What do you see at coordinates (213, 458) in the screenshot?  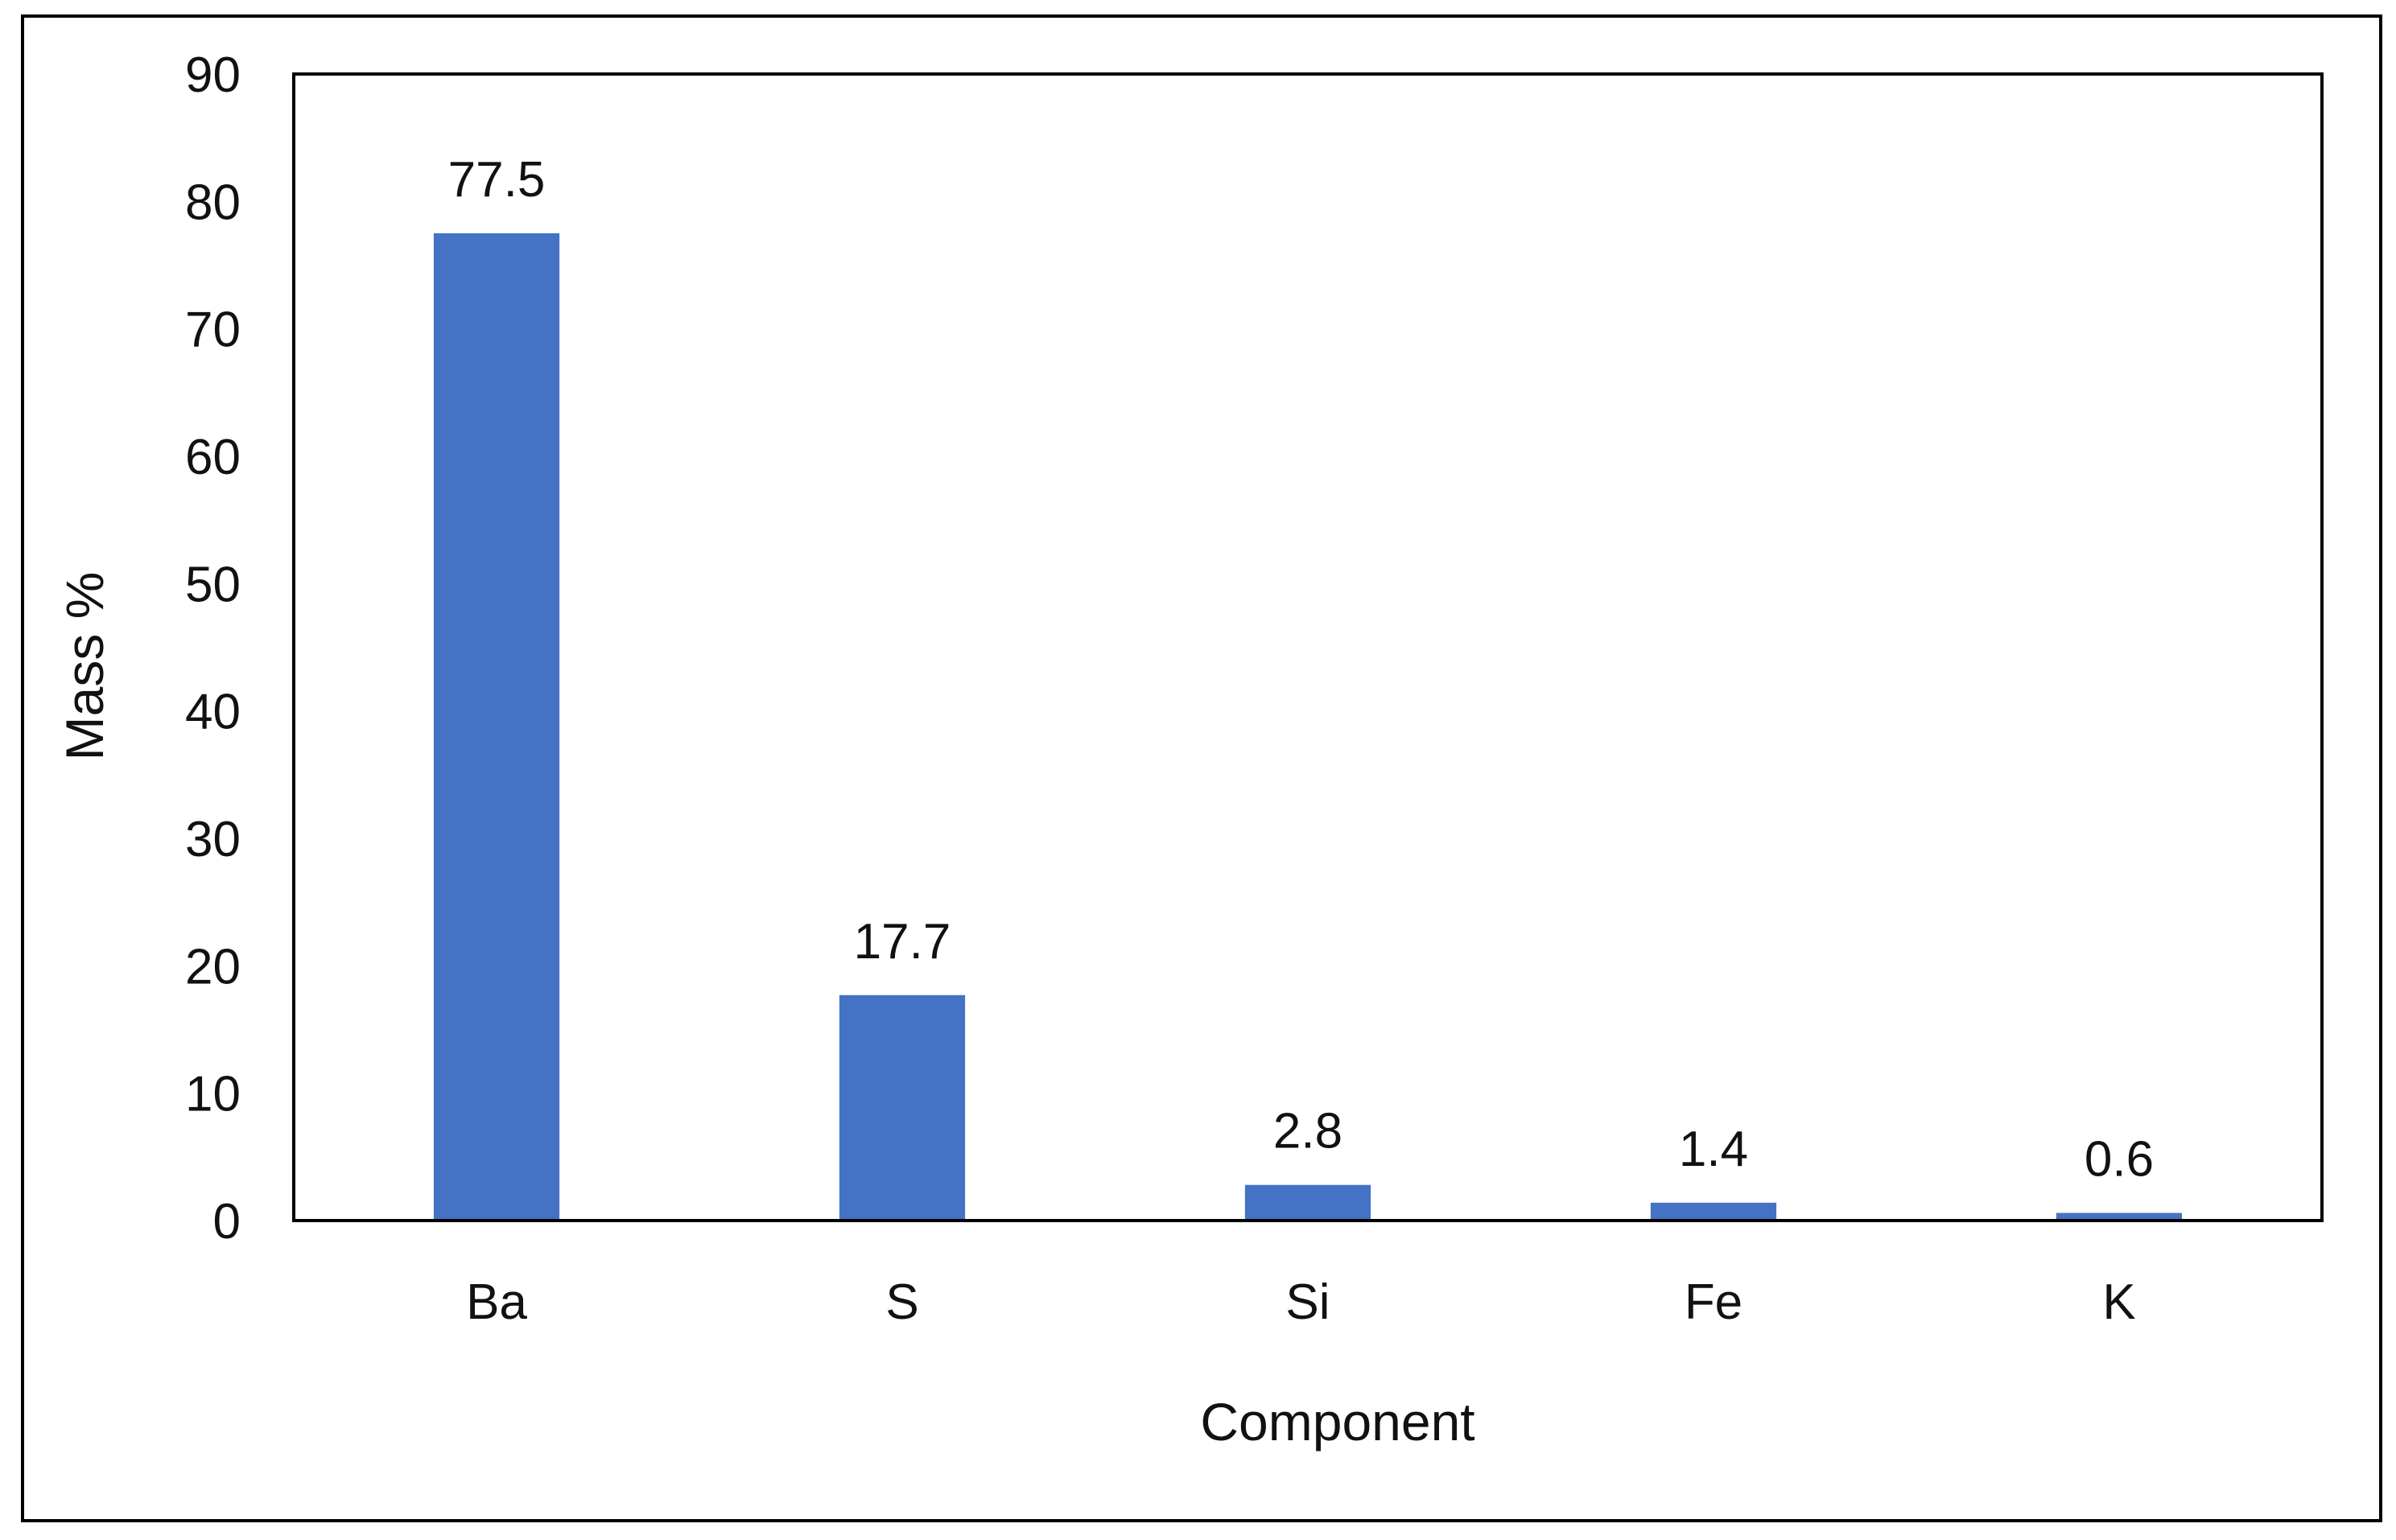 I see `y-tick-label-60: 60` at bounding box center [213, 458].